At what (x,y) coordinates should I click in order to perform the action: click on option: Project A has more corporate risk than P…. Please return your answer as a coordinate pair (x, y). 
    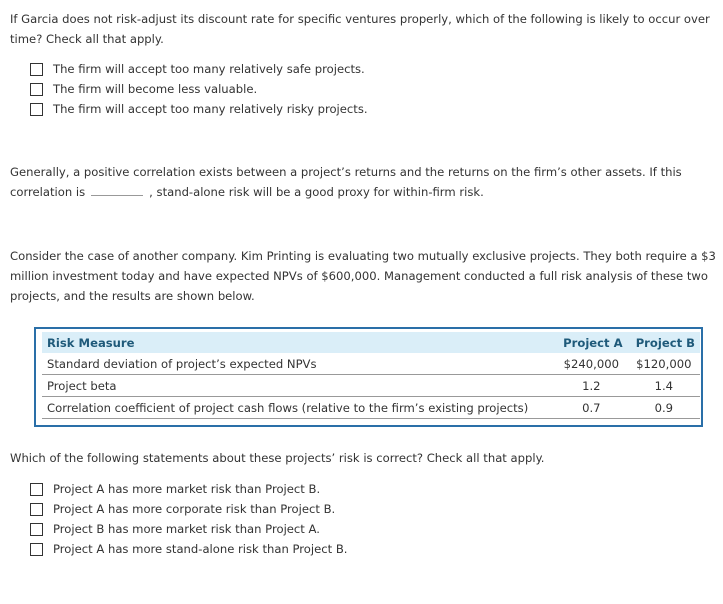
    Looking at the image, I should click on (188, 509).